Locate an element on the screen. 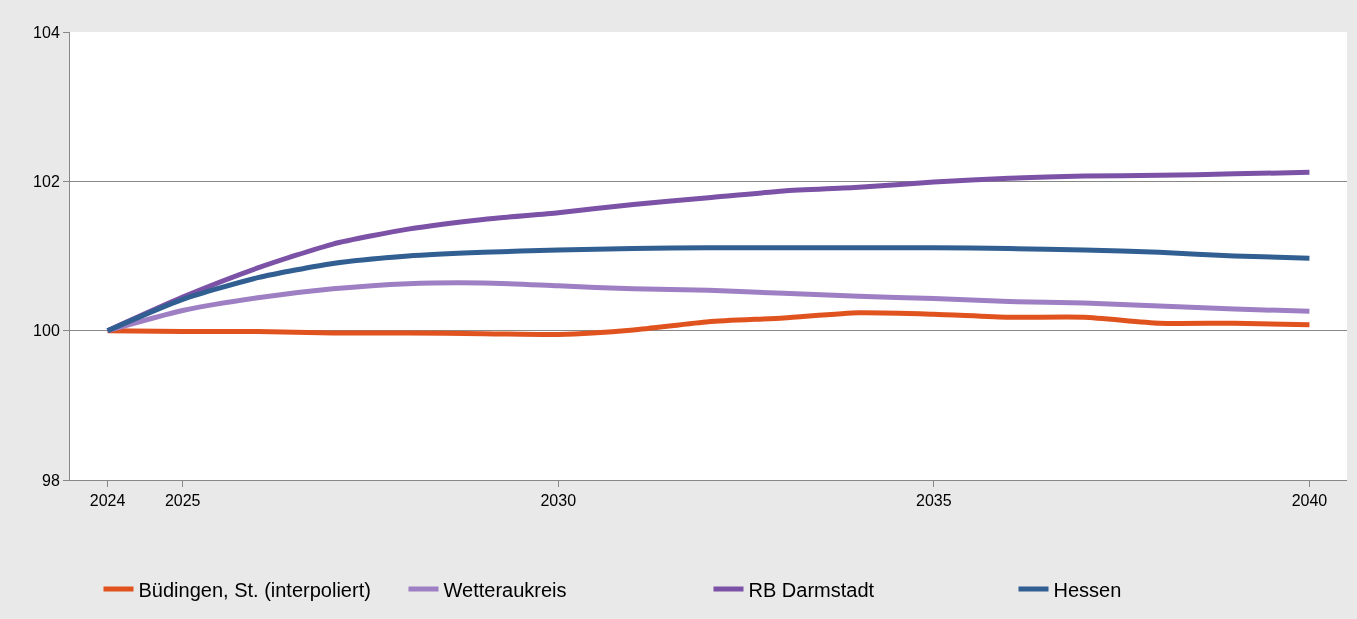 Image resolution: width=1357 pixels, height=619 pixels. legend-label: RB Darmstadt is located at coordinates (811, 589).